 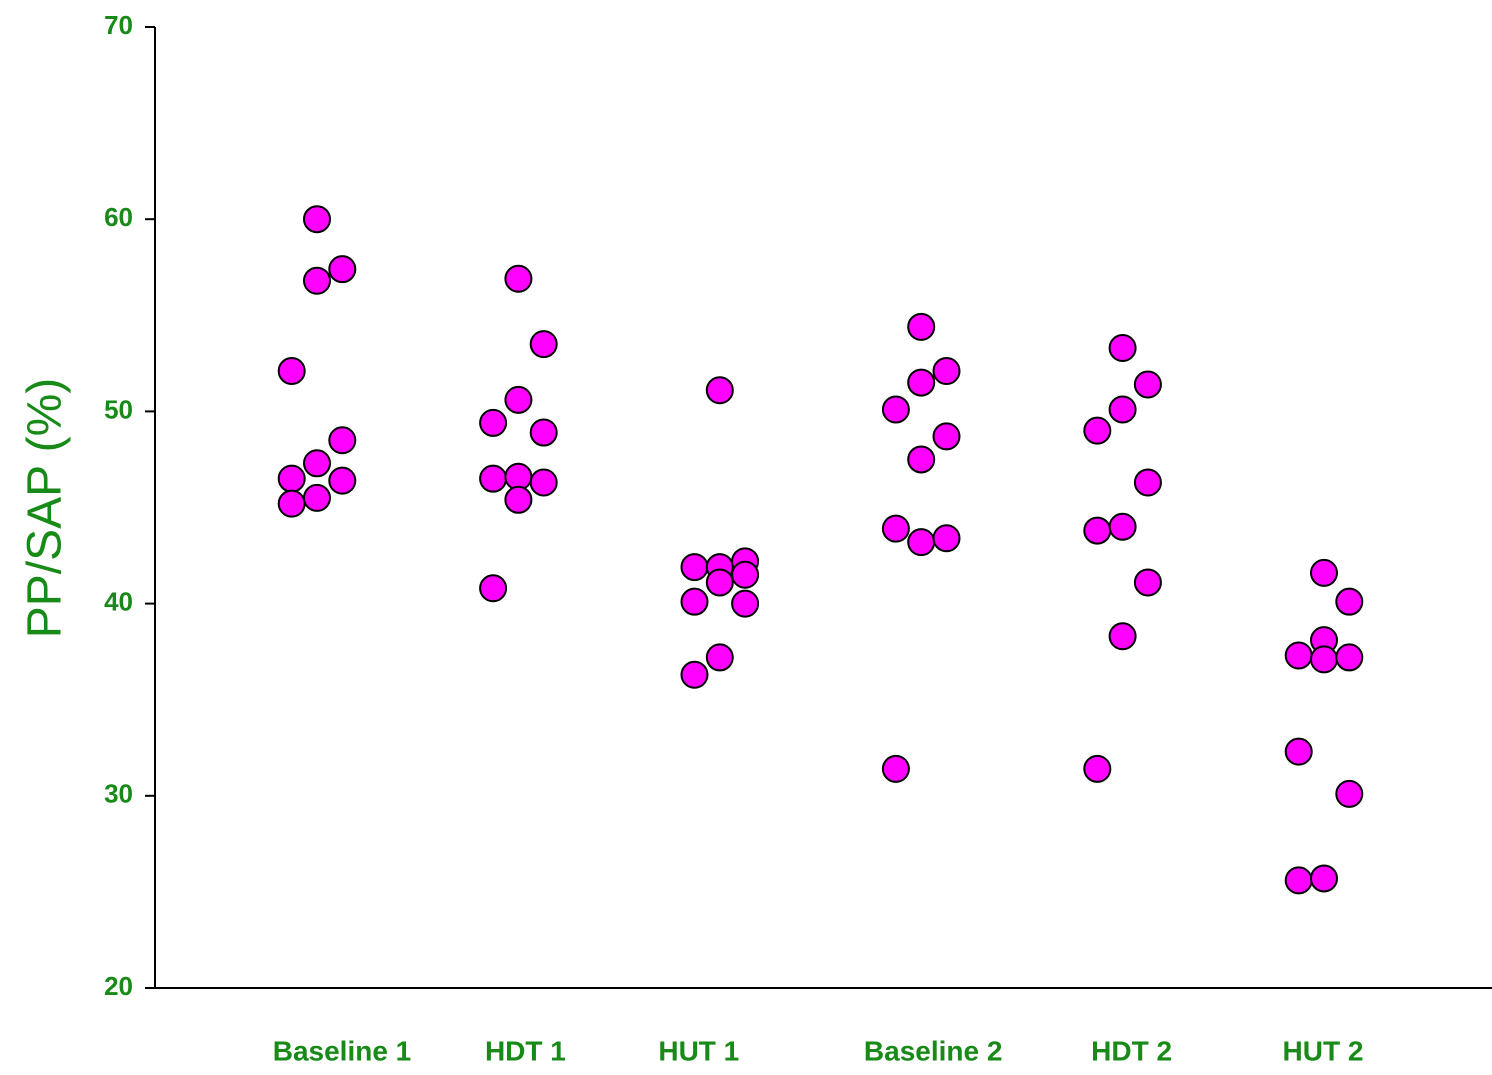 I want to click on y-tick-label: 20, so click(x=118, y=986).